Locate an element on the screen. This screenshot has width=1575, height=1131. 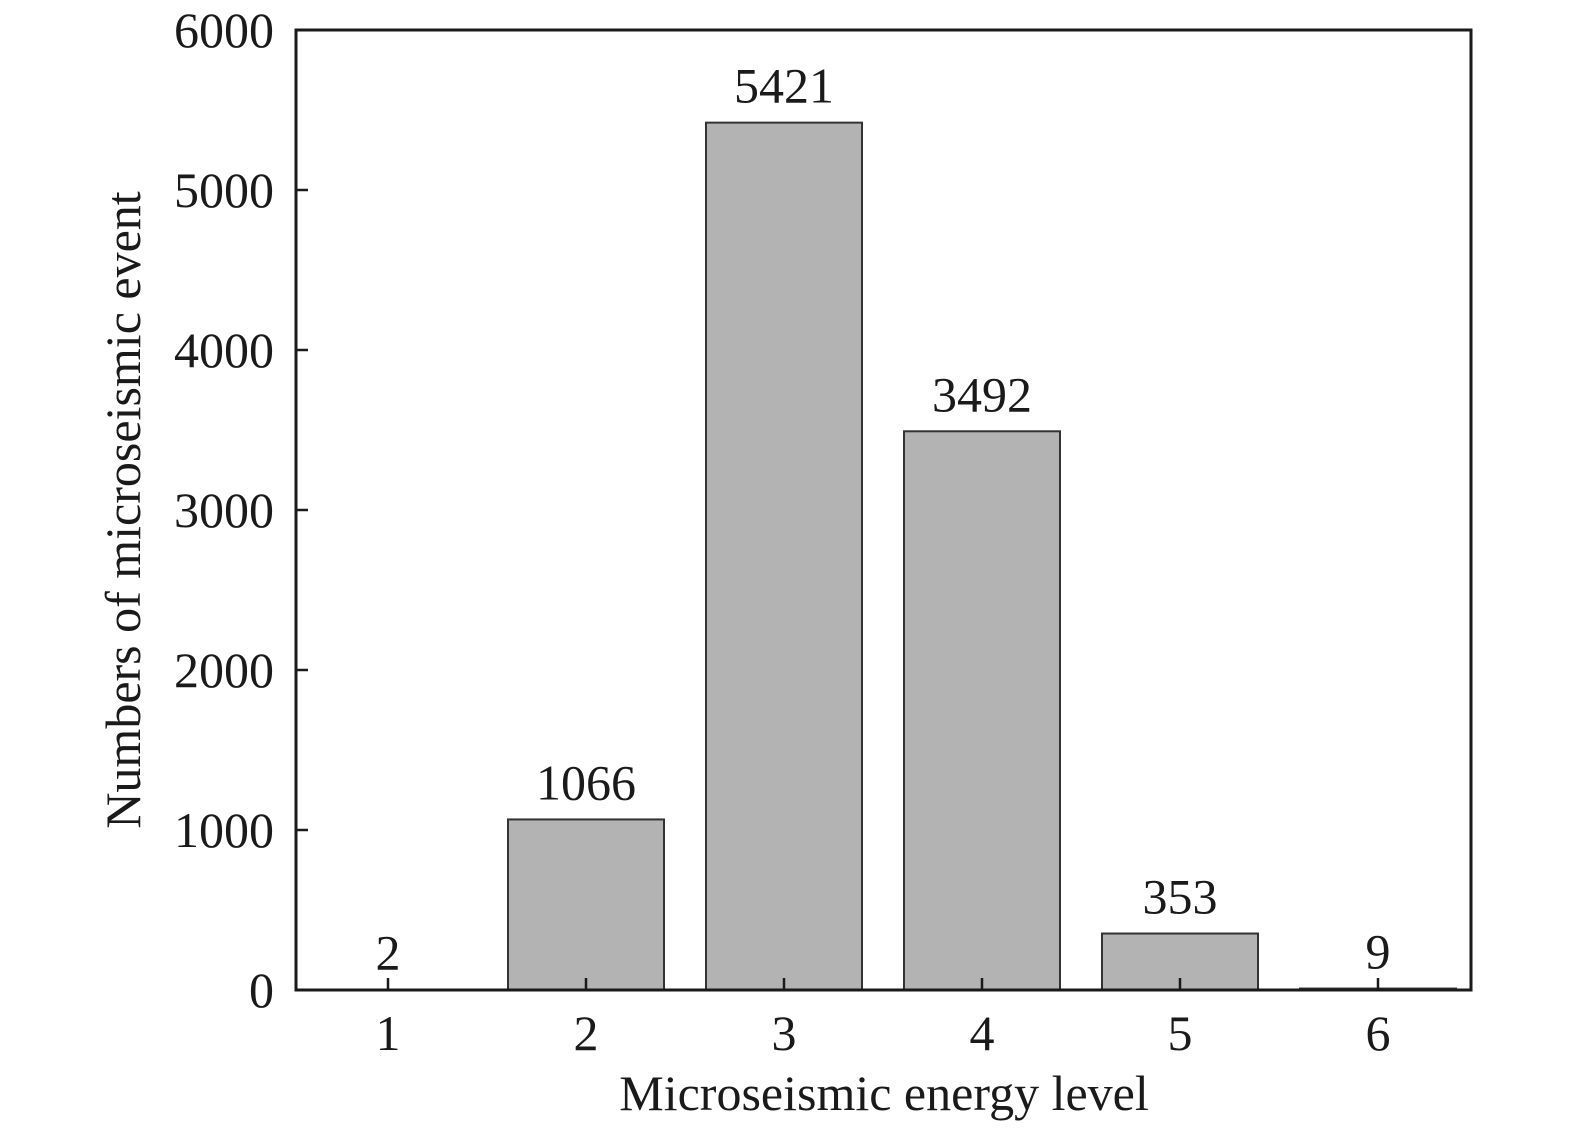
x-tick-label-2: 2 is located at coordinates (586, 1033).